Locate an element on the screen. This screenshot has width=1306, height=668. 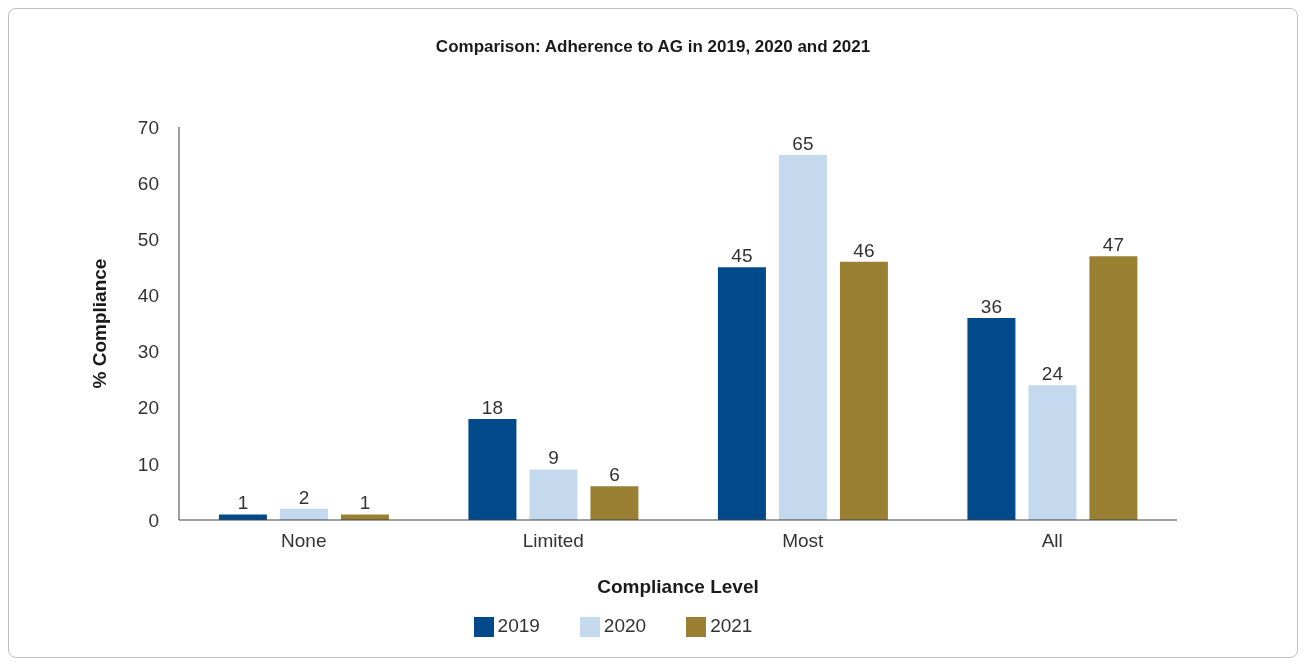
y-tick-label: 40 is located at coordinates (148, 296).